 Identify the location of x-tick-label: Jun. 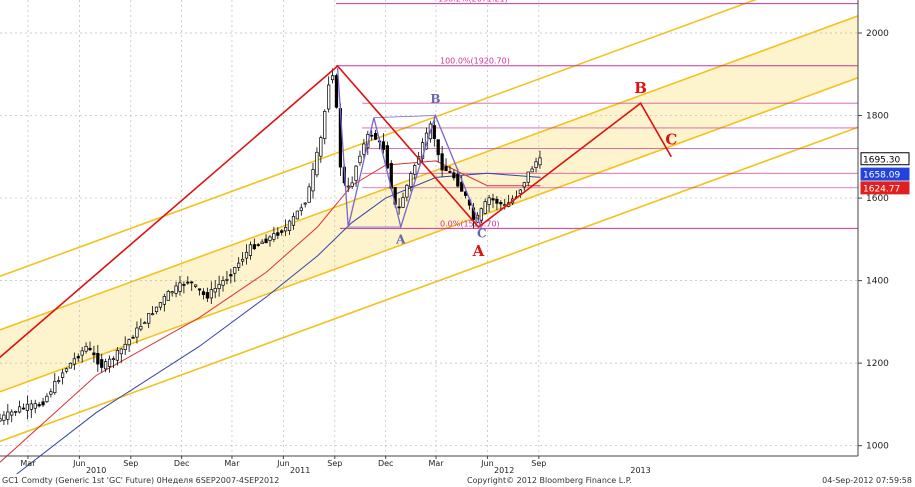
(79, 463).